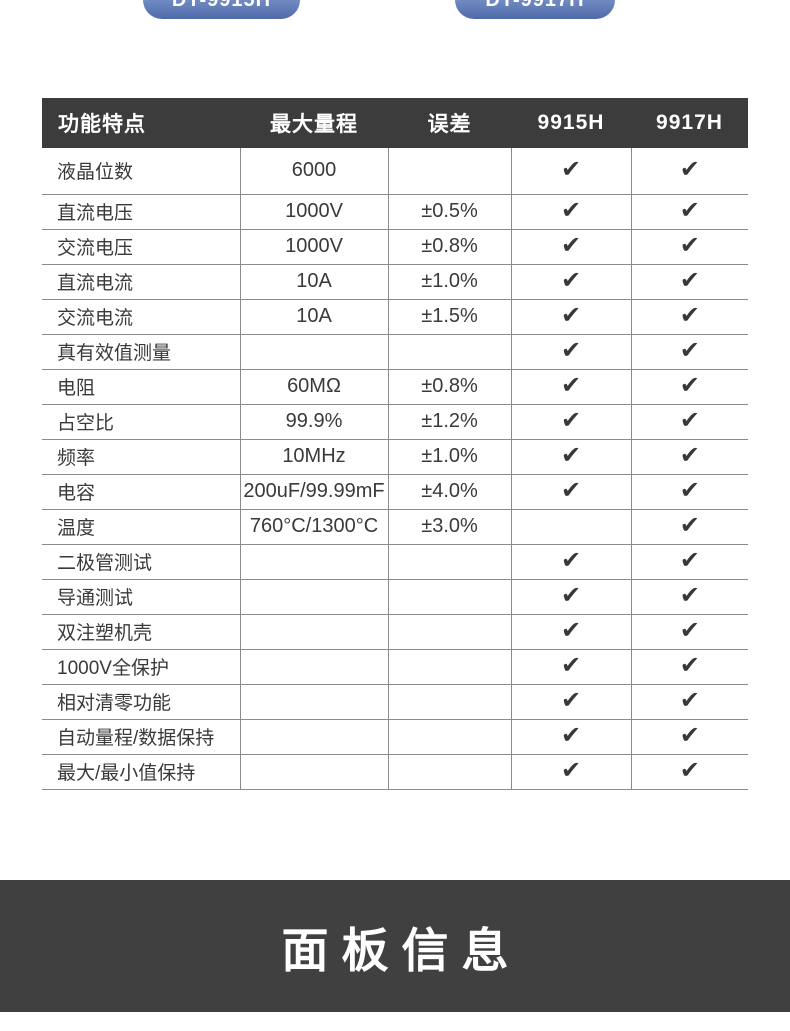 Image resolution: width=790 pixels, height=1031 pixels. I want to click on model-badge-dt9915h: DT-9915H, so click(221, 9).